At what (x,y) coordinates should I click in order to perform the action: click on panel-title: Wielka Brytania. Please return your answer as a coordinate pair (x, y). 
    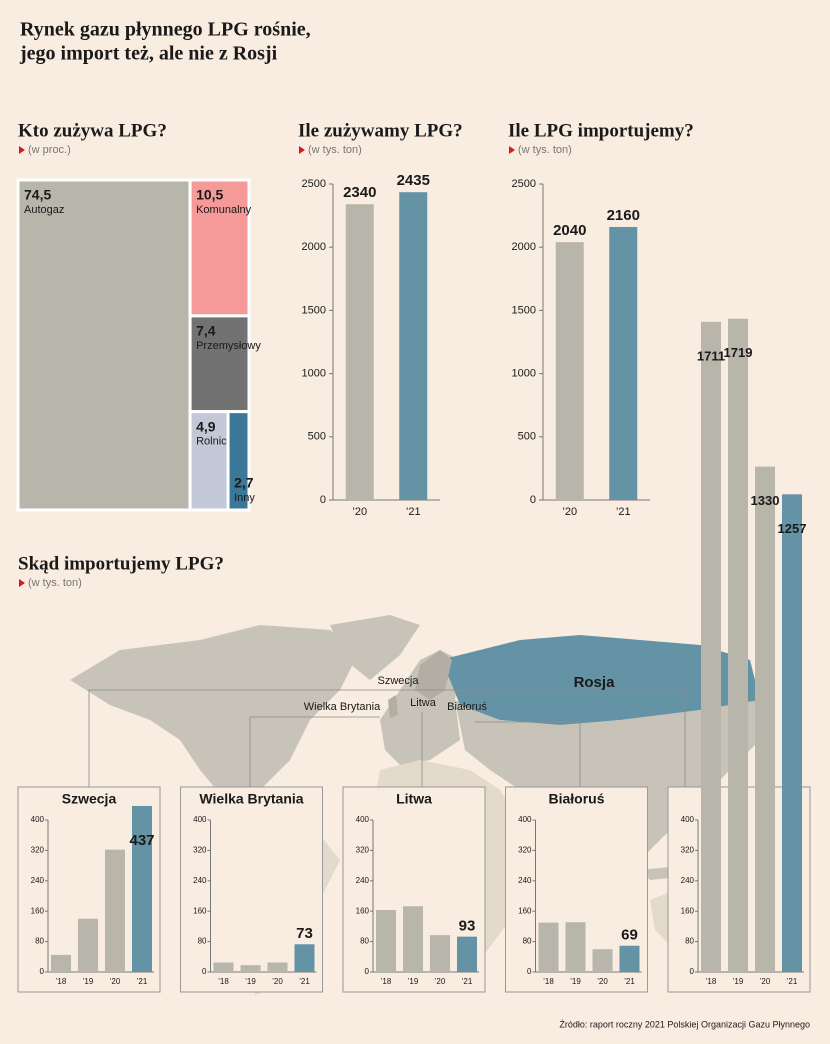
    Looking at the image, I should click on (251, 799).